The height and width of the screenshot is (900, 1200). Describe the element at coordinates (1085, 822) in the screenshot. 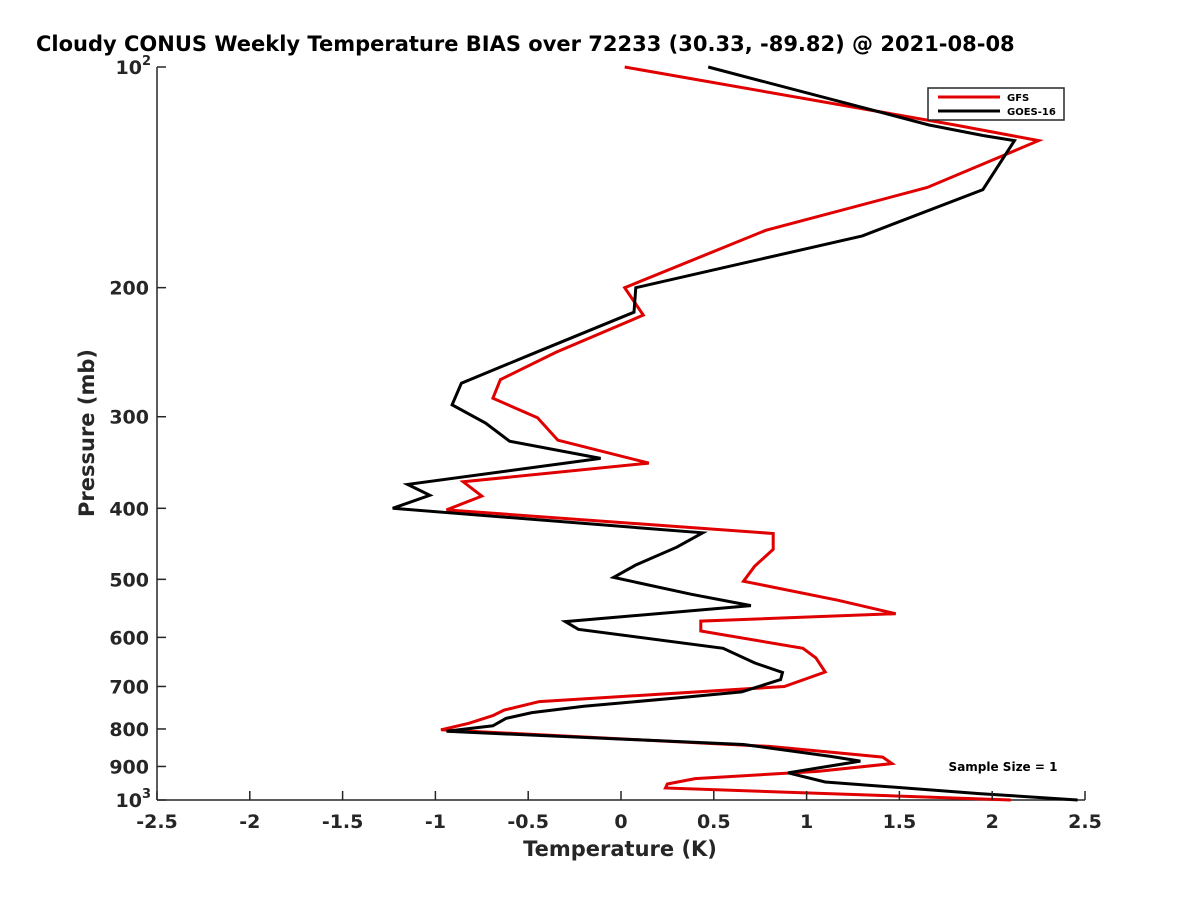

I see `x-tick-label: 2.5` at that location.